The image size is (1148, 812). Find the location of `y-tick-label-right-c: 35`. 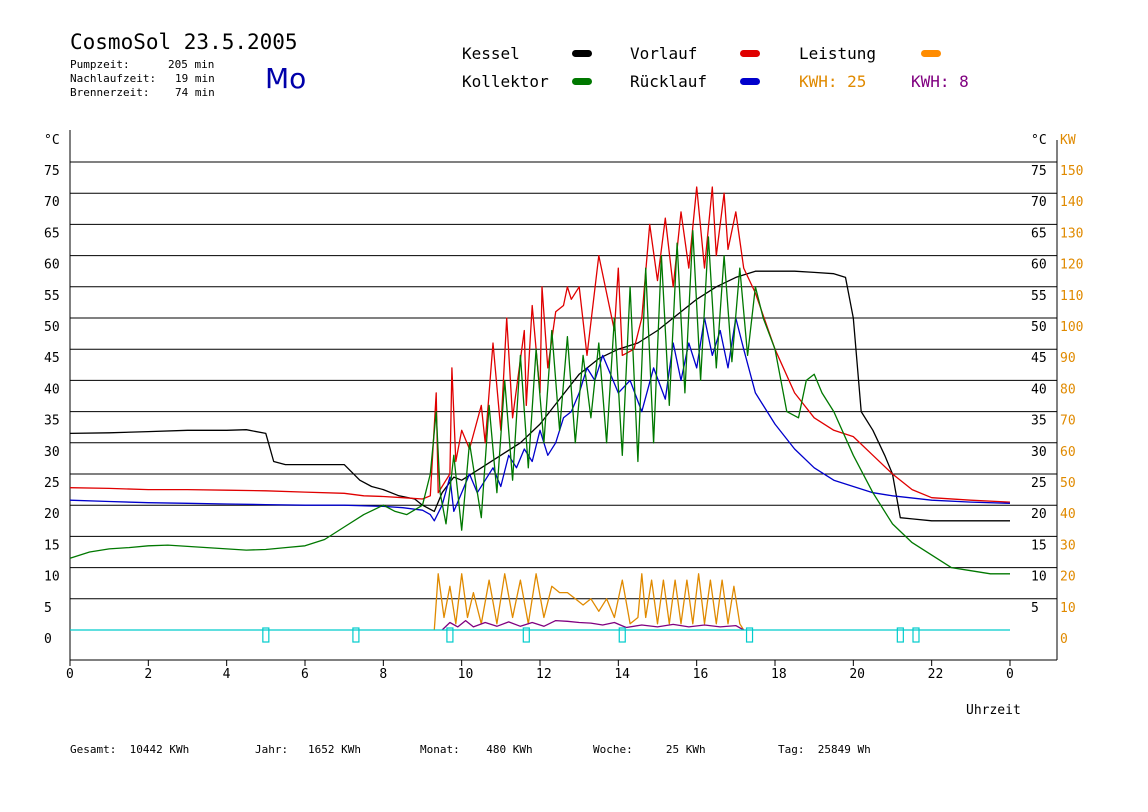

y-tick-label-right-c: 35 is located at coordinates (1039, 421).